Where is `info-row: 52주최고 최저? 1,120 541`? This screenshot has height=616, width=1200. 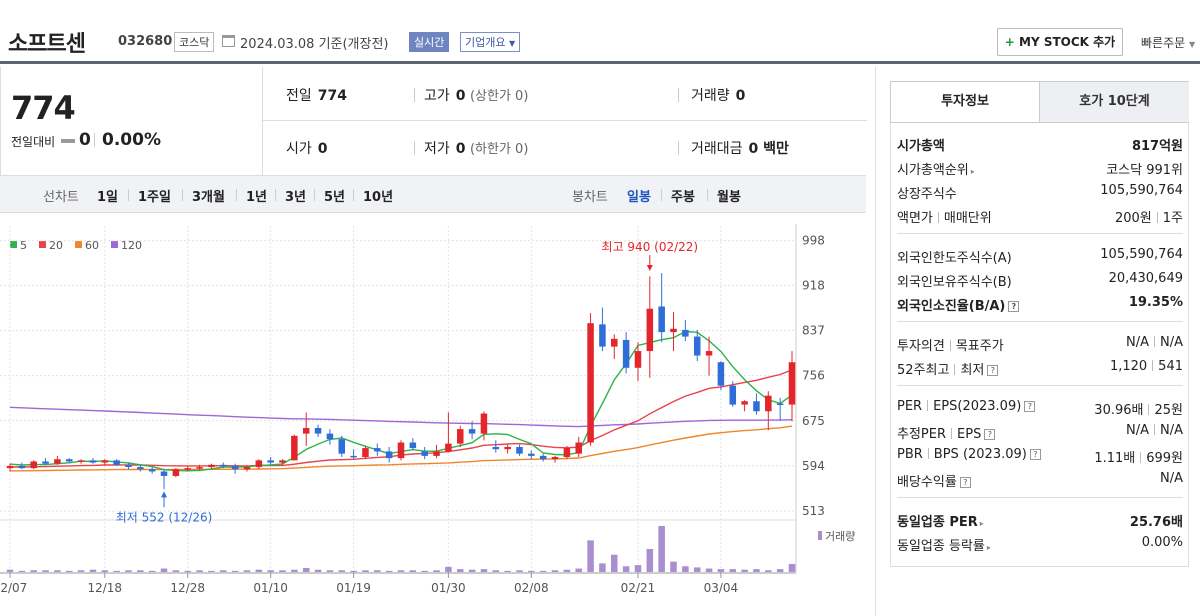
info-row: 52주최고 최저? 1,120 541 is located at coordinates (1040, 367).